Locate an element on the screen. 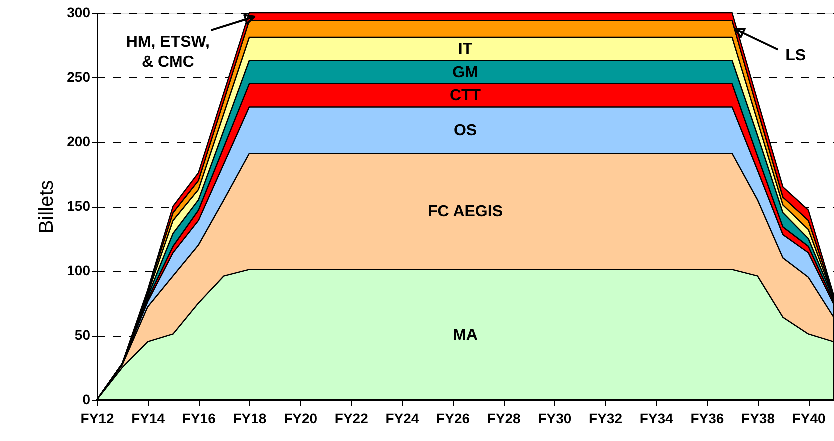  series-label: CTT is located at coordinates (466, 96).